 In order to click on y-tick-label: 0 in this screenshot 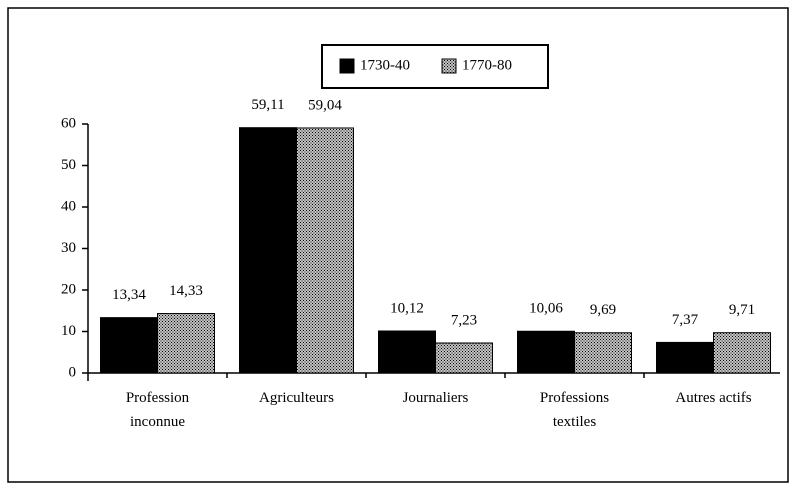, I will do `click(73, 372)`.